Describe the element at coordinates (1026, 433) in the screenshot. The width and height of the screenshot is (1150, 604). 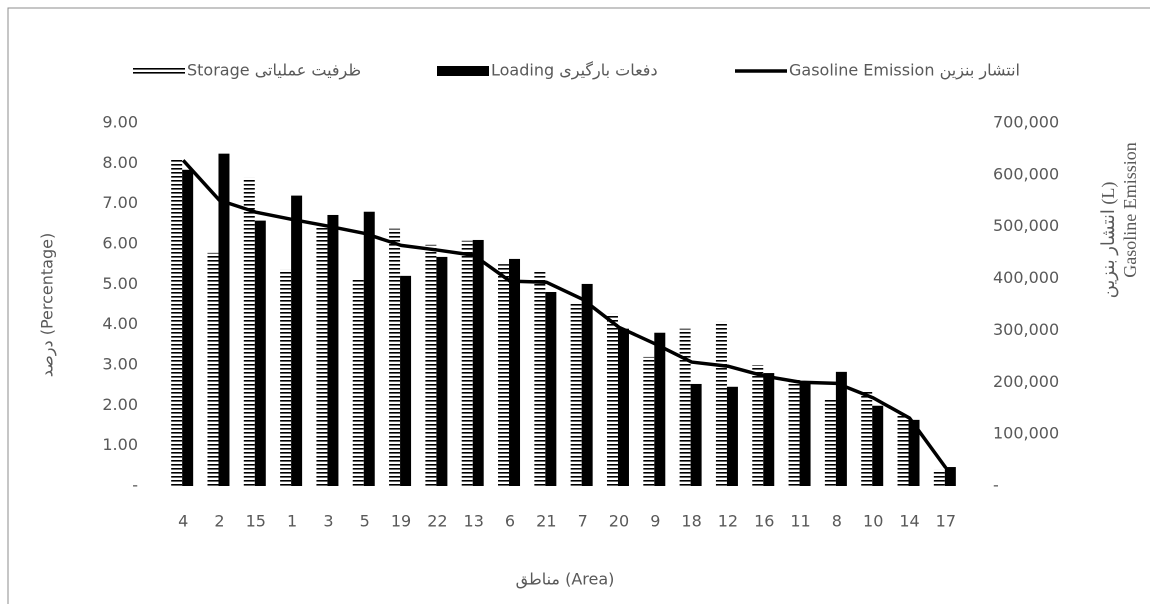
I see `y2-tick-label: 100,000` at that location.